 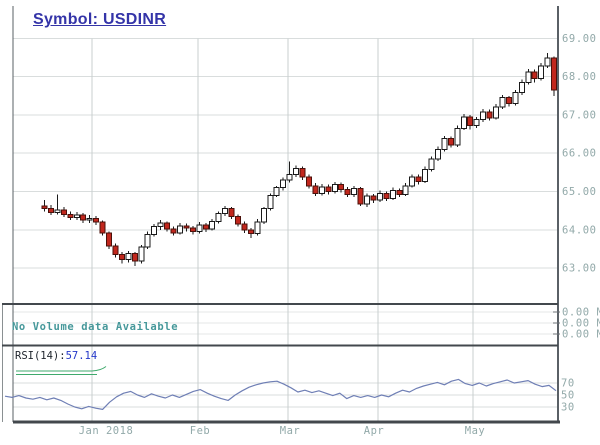 I want to click on price-axis-label: 68.00, so click(x=579, y=77).